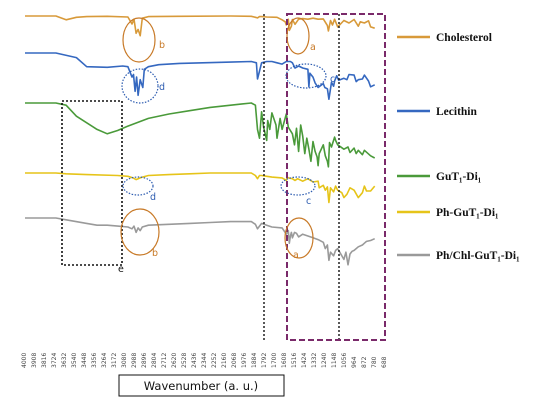  Describe the element at coordinates (92, 183) in the screenshot. I see `region-box-e` at that location.